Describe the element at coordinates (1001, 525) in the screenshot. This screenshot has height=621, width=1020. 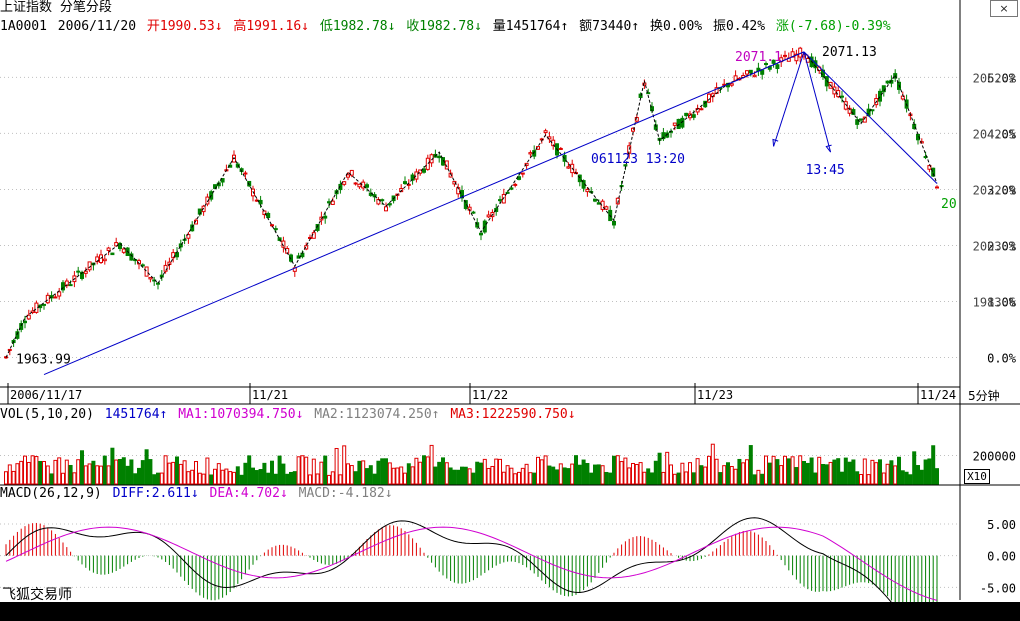
I see `macd-tick-label: 5.00` at that location.